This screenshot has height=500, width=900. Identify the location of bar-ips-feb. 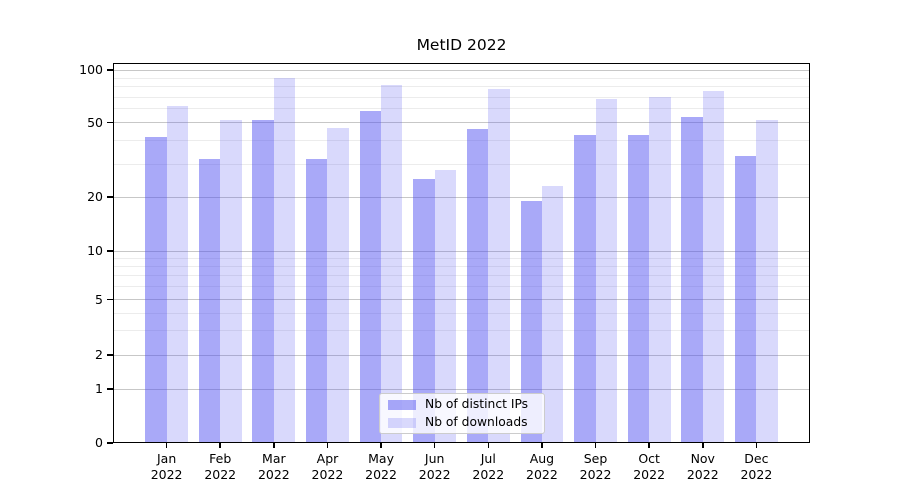
(209, 300).